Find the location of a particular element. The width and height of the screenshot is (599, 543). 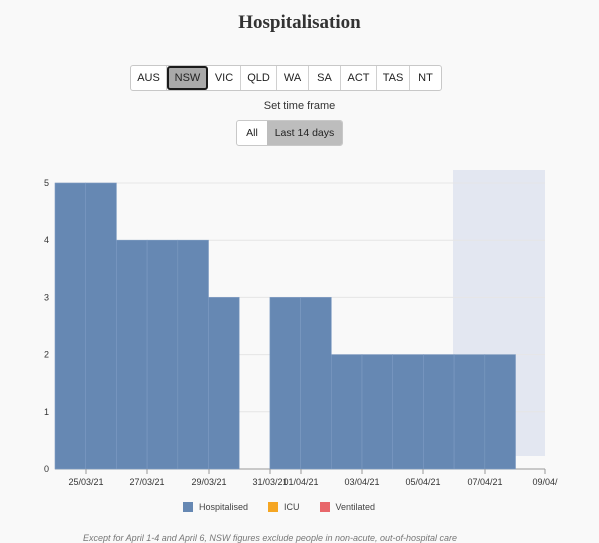

x-tick-label: 31/03/21 is located at coordinates (269, 482).